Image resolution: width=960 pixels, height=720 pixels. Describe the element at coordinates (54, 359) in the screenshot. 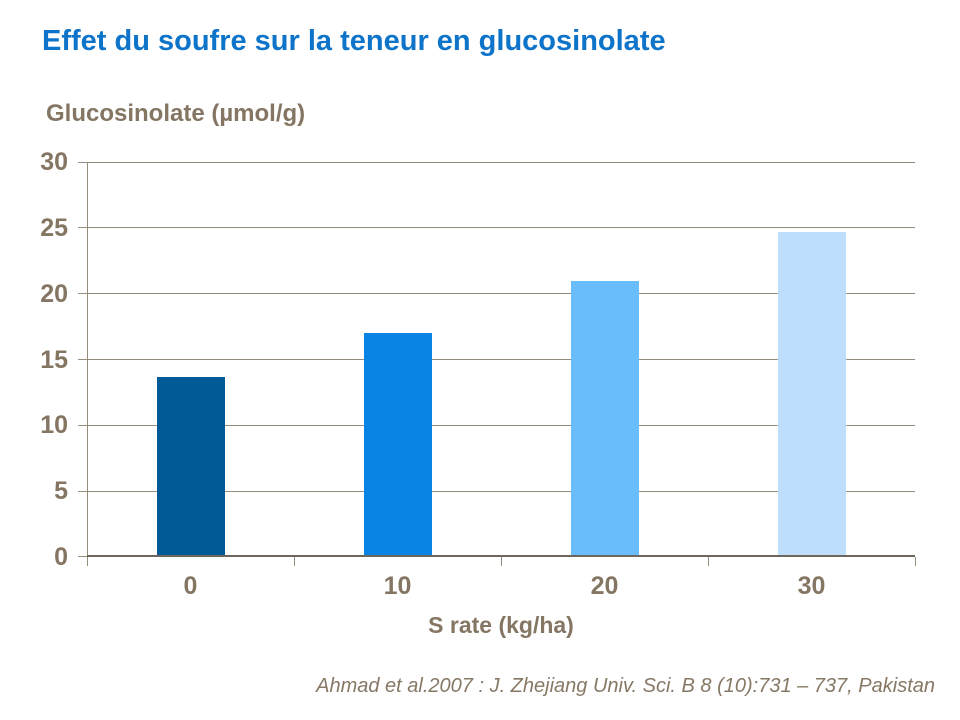

I see `y-tick-label: 15` at that location.